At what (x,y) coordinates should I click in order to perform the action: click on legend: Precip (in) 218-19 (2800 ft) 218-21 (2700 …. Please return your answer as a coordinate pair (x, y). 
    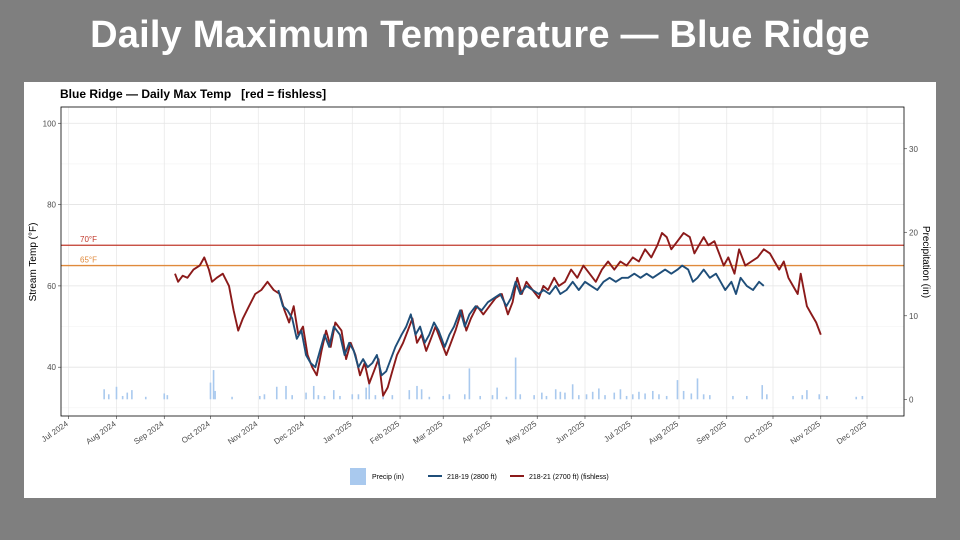
    Looking at the image, I should click on (479, 476).